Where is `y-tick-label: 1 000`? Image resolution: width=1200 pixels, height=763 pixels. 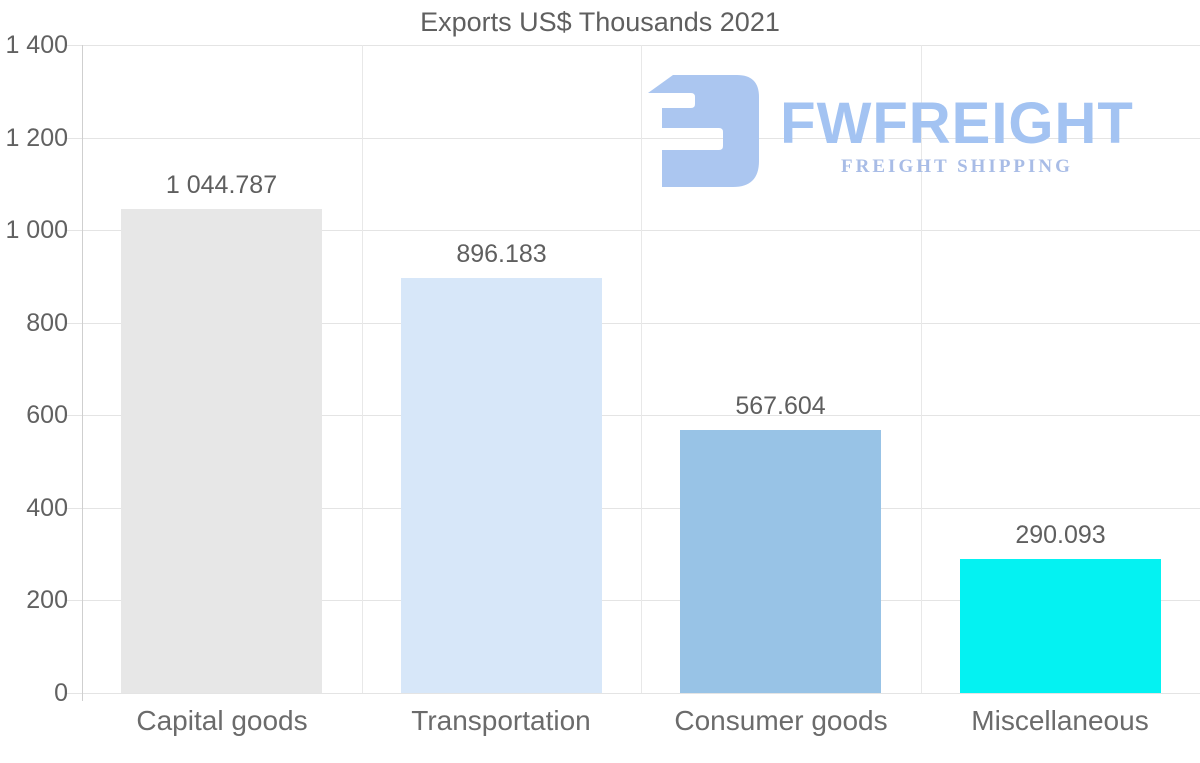 y-tick-label: 1 000 is located at coordinates (36, 230).